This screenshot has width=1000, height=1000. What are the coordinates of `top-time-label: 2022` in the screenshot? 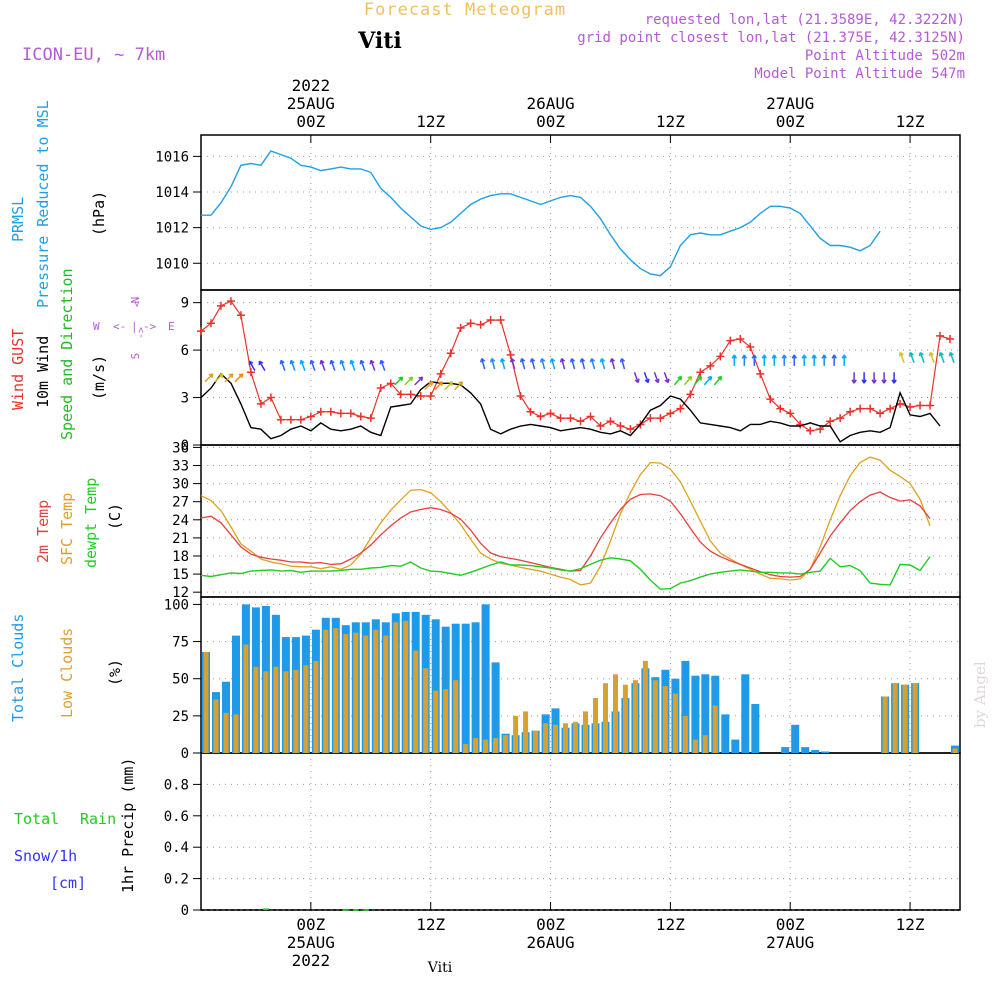 It's located at (311, 85).